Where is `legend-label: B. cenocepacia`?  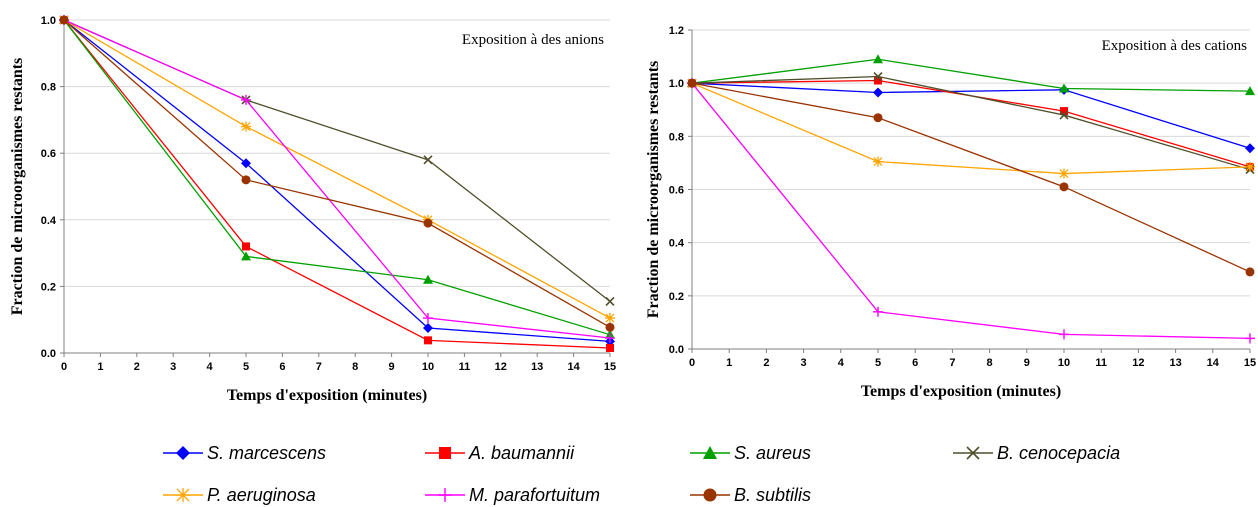
legend-label: B. cenocepacia is located at coordinates (1058, 453).